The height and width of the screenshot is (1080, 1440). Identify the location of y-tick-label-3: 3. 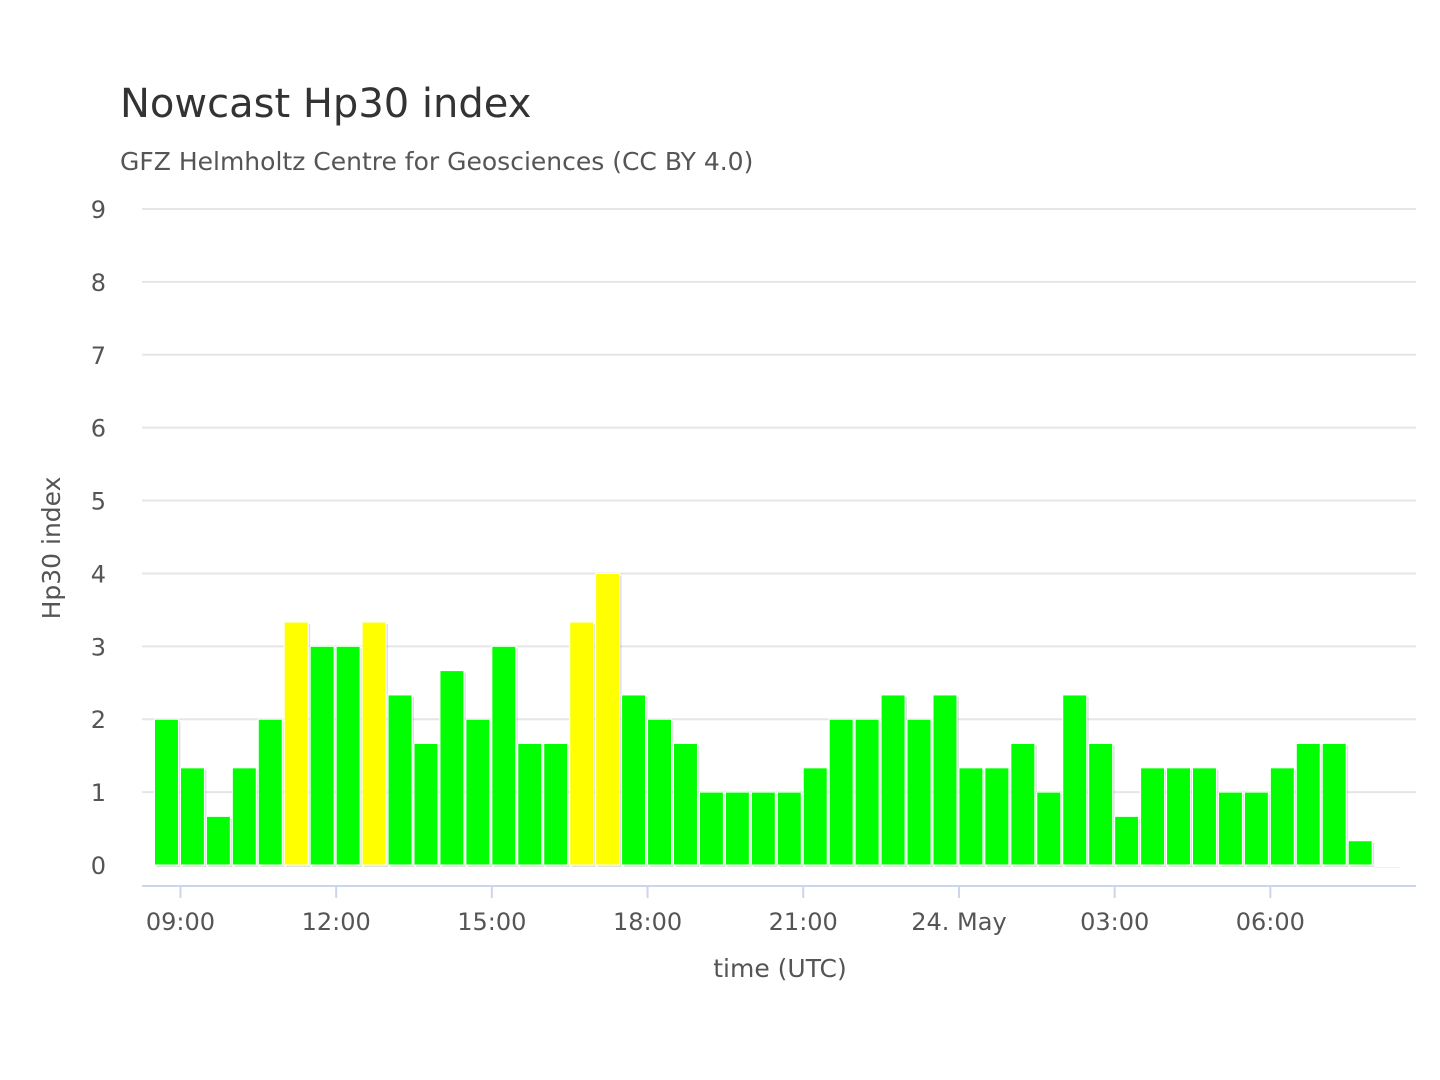
(98, 647).